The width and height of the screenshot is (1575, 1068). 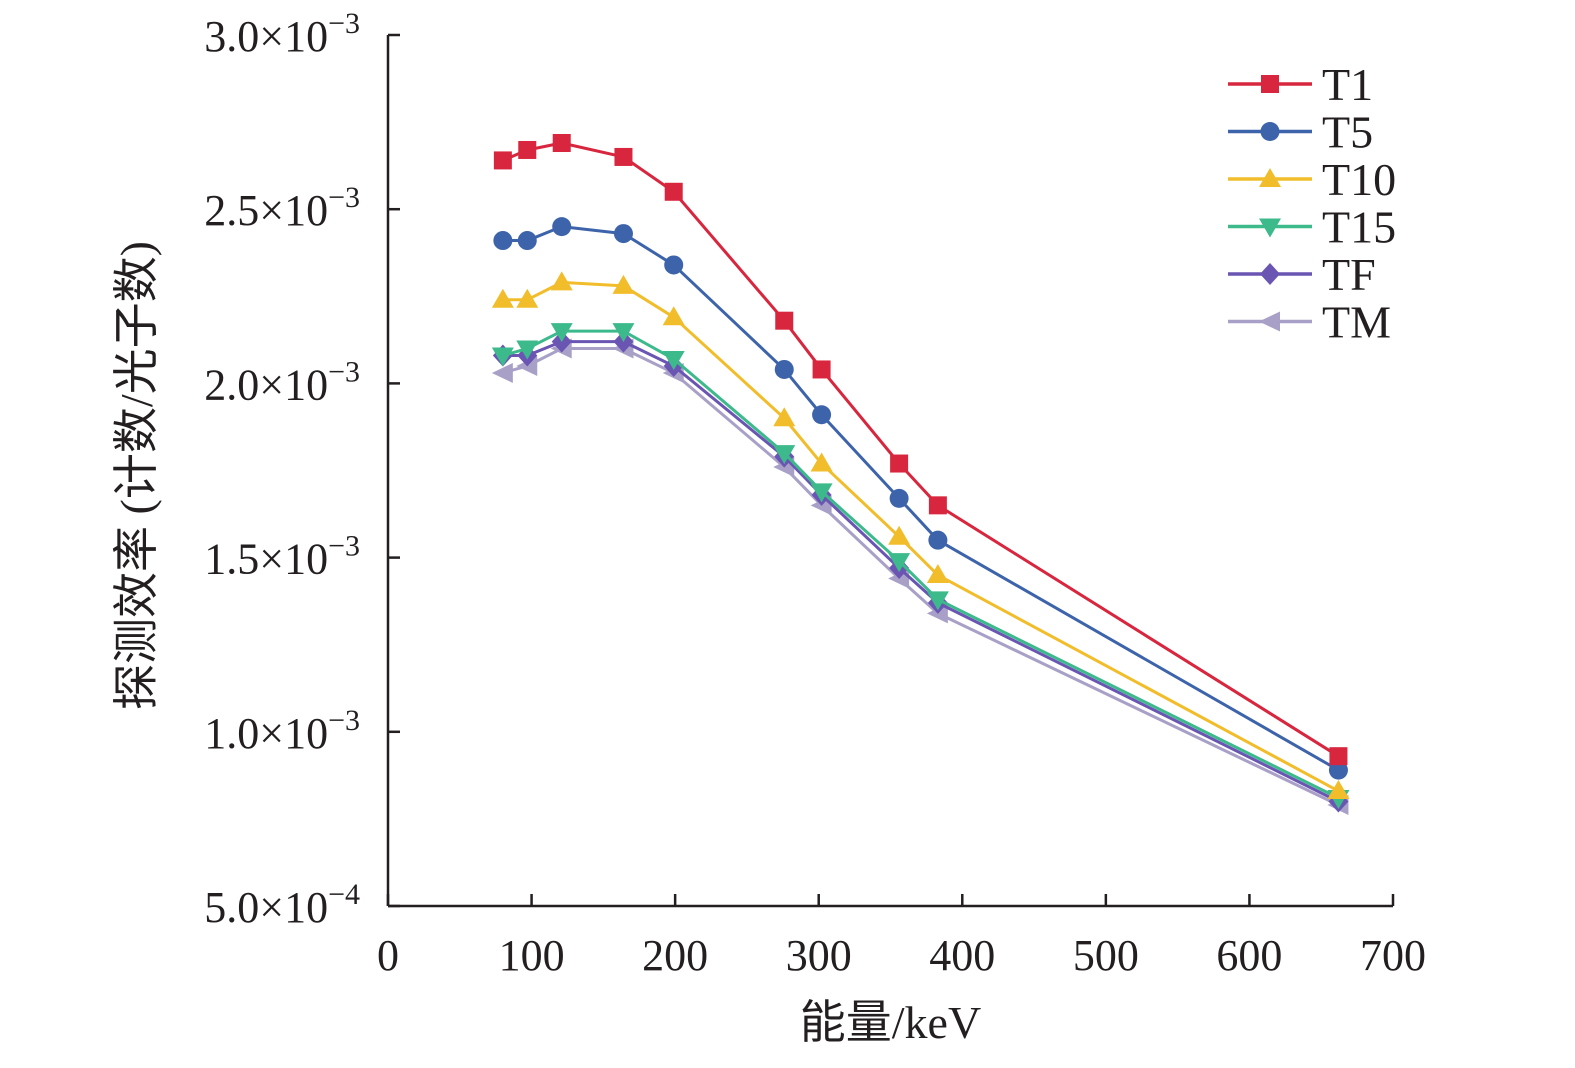 What do you see at coordinates (1249, 955) in the screenshot?
I see `x-tick-label: 600` at bounding box center [1249, 955].